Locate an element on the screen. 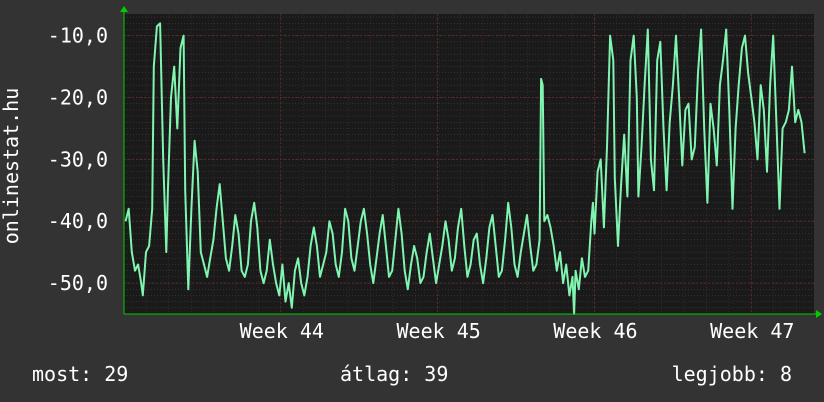 The height and width of the screenshot is (402, 824). stat-average: átlag: 39 is located at coordinates (394, 374).